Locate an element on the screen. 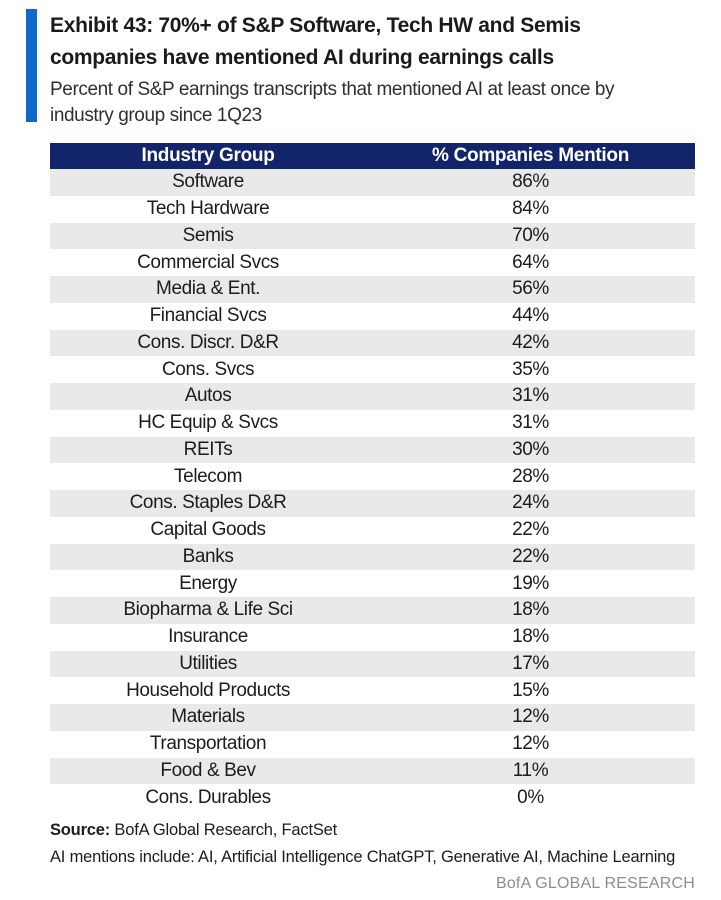 The height and width of the screenshot is (900, 721). table-row: Cons. Staples D&R 24% is located at coordinates (372, 503).